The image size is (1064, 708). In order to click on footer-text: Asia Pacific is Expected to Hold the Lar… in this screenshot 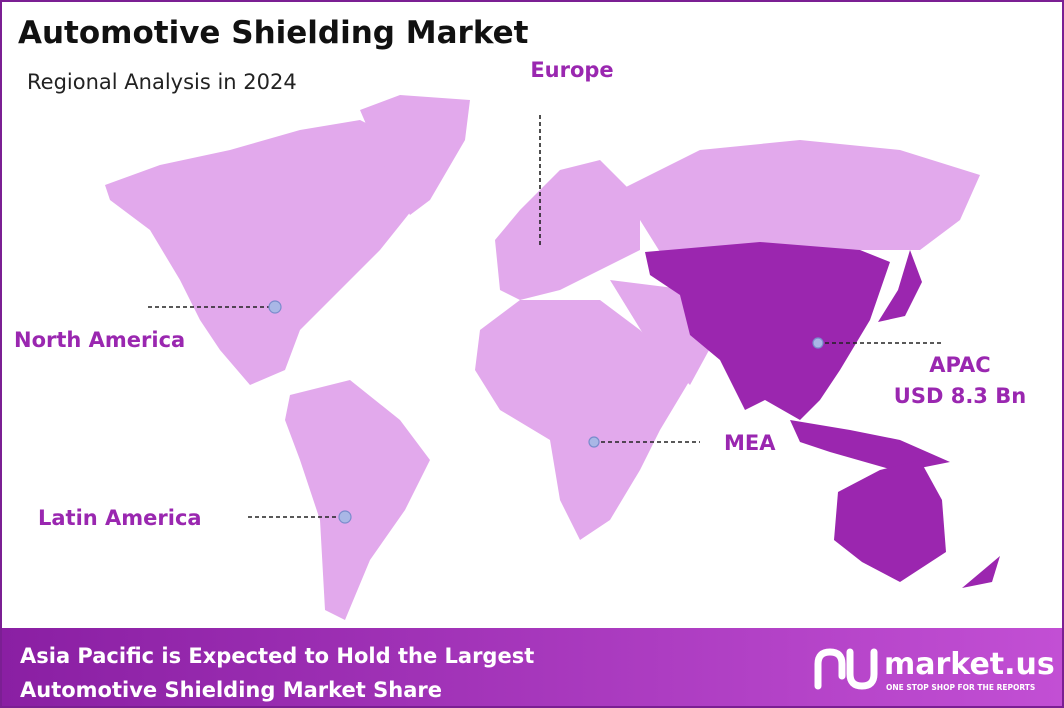, I will do `click(277, 656)`.